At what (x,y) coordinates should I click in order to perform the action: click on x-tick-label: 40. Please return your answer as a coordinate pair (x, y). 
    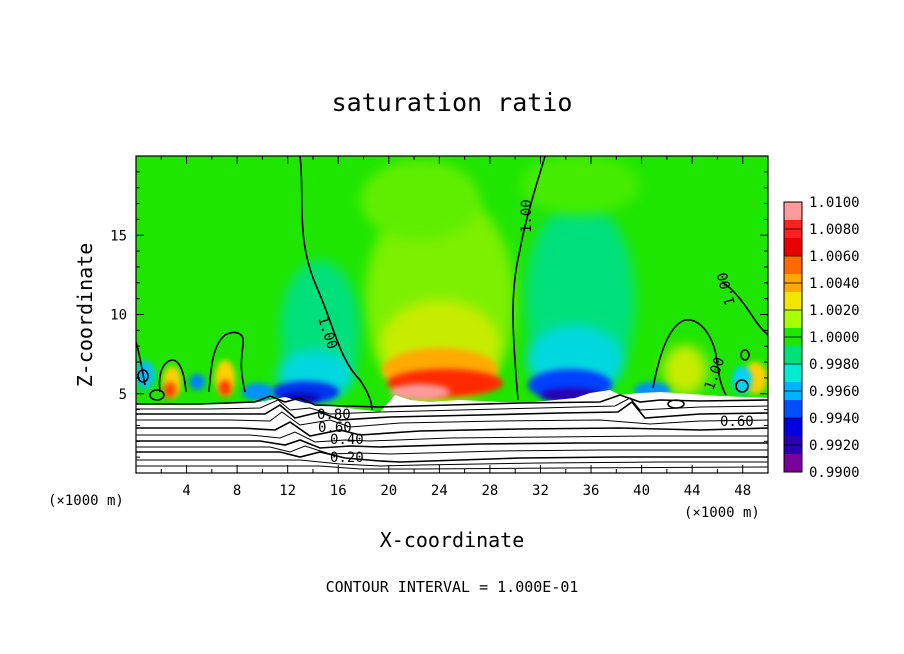
    Looking at the image, I should click on (641, 491).